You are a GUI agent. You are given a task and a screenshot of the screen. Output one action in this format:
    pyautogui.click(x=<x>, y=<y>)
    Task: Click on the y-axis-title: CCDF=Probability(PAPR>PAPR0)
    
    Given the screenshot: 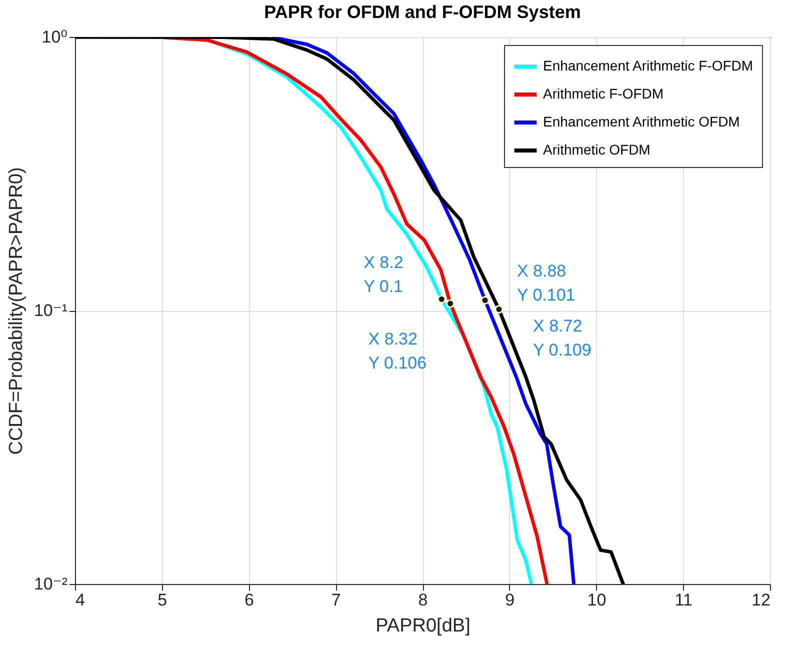 What is the action you would take?
    pyautogui.click(x=16, y=311)
    